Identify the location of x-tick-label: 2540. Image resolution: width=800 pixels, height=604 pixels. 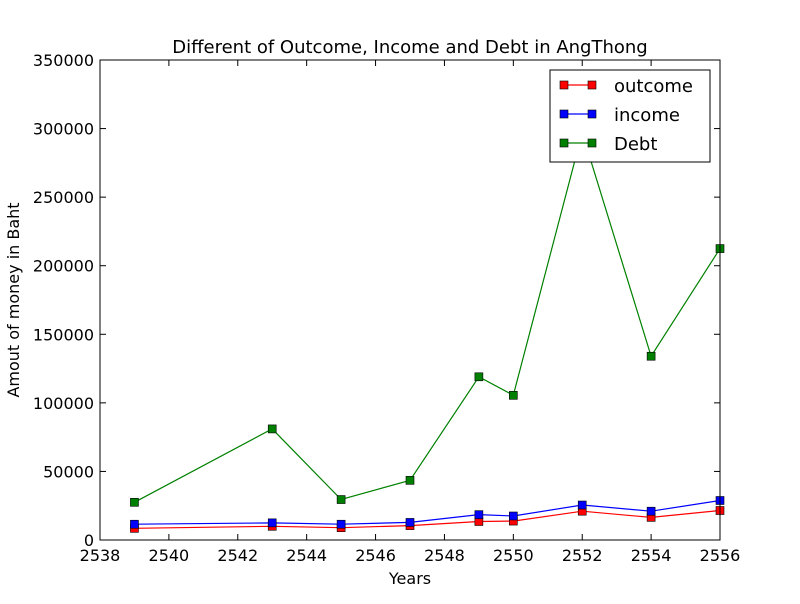
(169, 555).